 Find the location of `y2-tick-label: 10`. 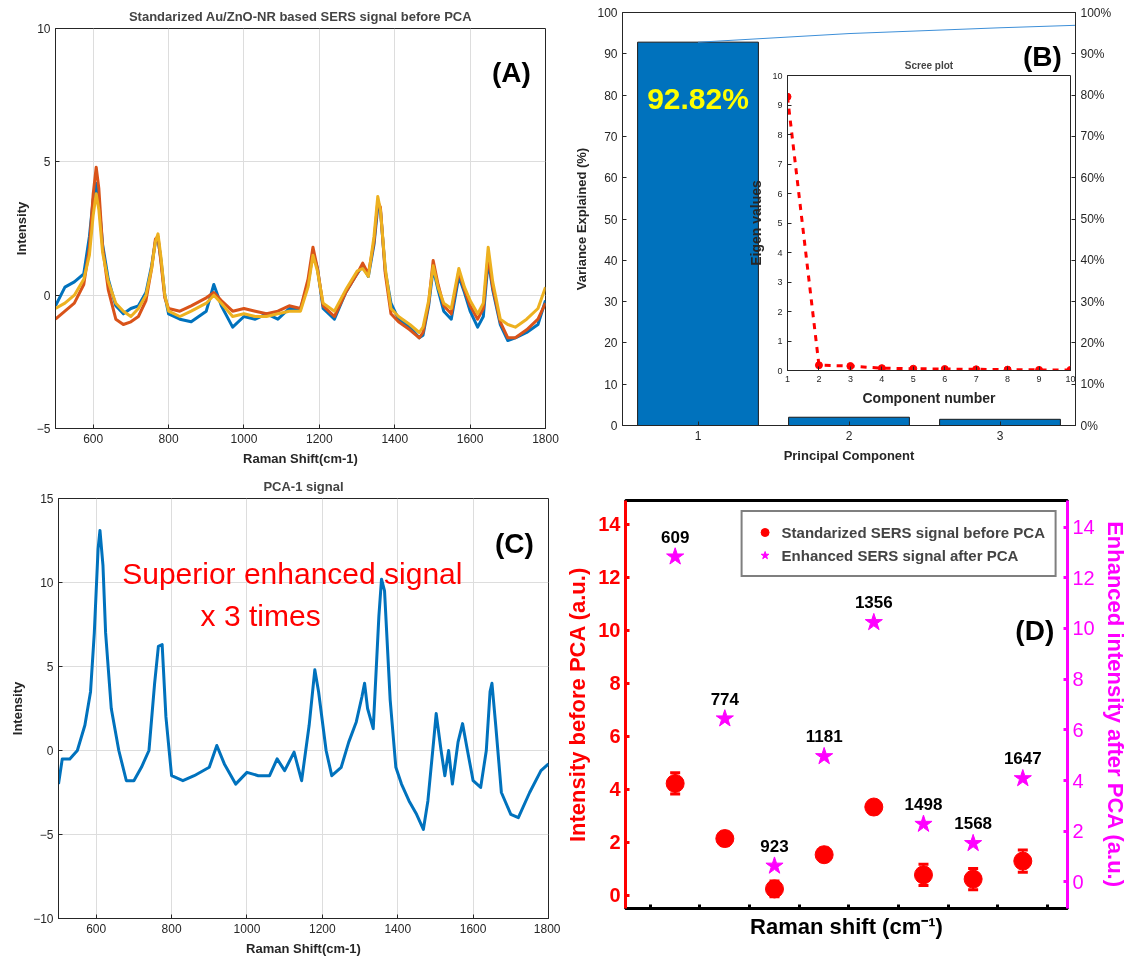

y2-tick-label: 10 is located at coordinates (1083, 628).